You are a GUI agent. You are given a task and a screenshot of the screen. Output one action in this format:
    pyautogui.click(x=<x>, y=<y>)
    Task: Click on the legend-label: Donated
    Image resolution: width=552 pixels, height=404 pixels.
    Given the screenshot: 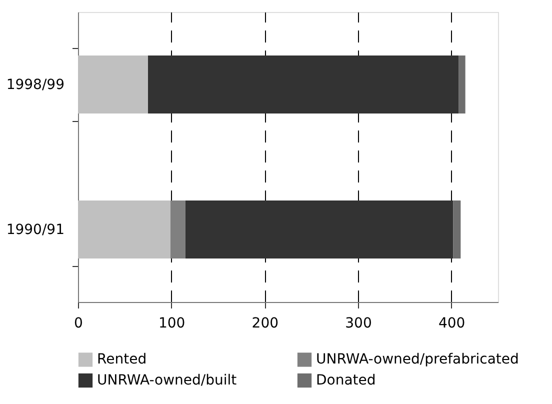 What is the action you would take?
    pyautogui.click(x=346, y=380)
    